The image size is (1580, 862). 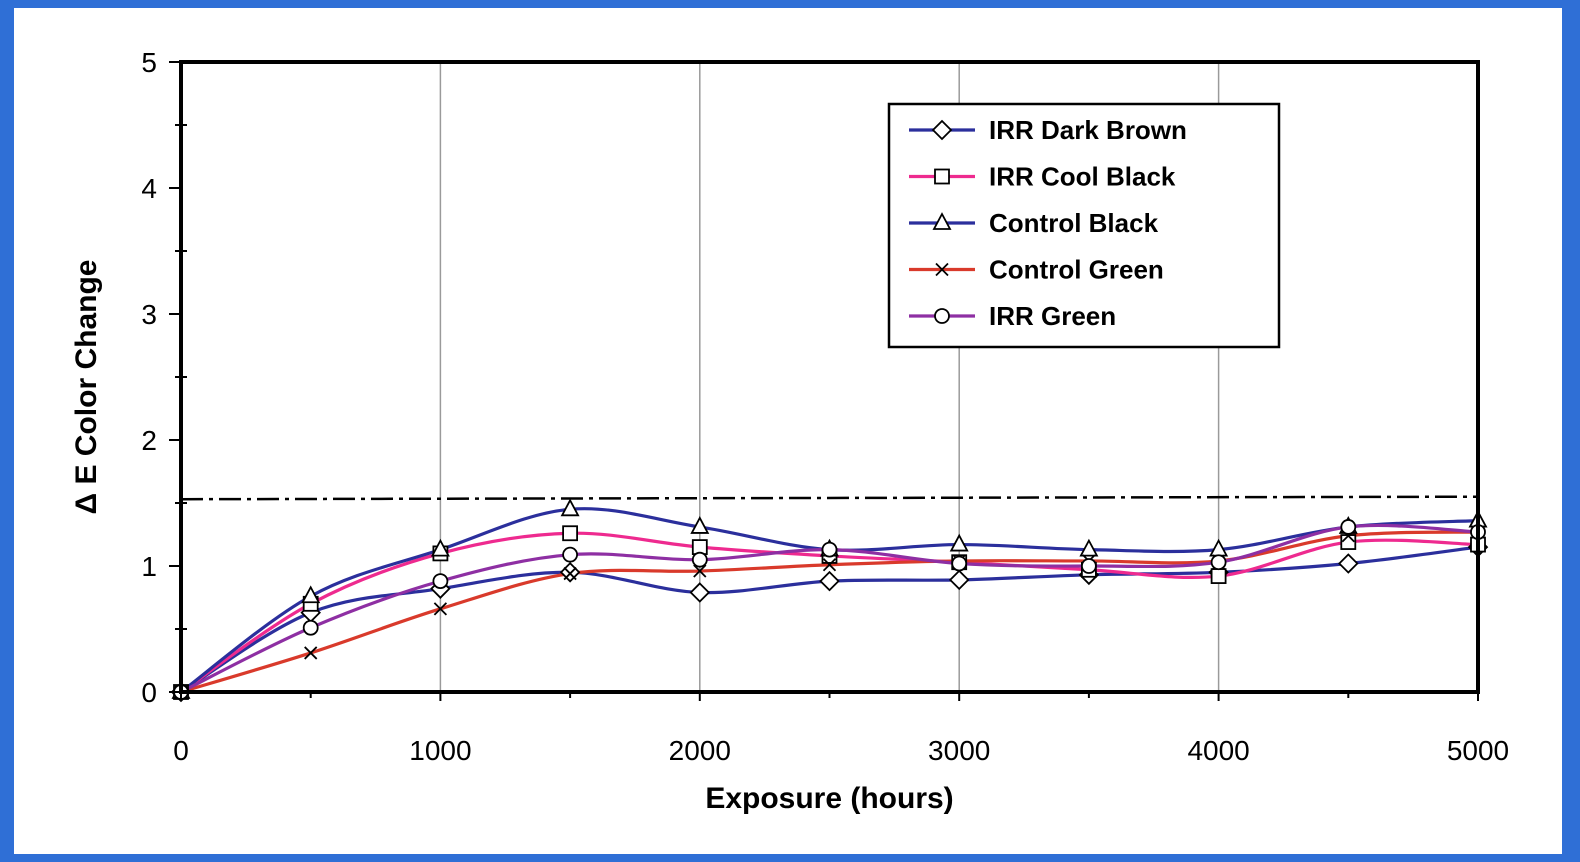 I want to click on y-tick-label: 3, so click(x=149, y=314).